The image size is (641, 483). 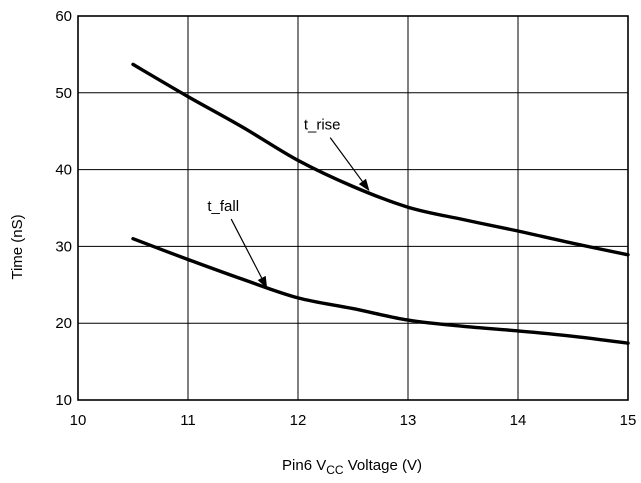 What do you see at coordinates (63, 400) in the screenshot?
I see `y-tick-label: 10` at bounding box center [63, 400].